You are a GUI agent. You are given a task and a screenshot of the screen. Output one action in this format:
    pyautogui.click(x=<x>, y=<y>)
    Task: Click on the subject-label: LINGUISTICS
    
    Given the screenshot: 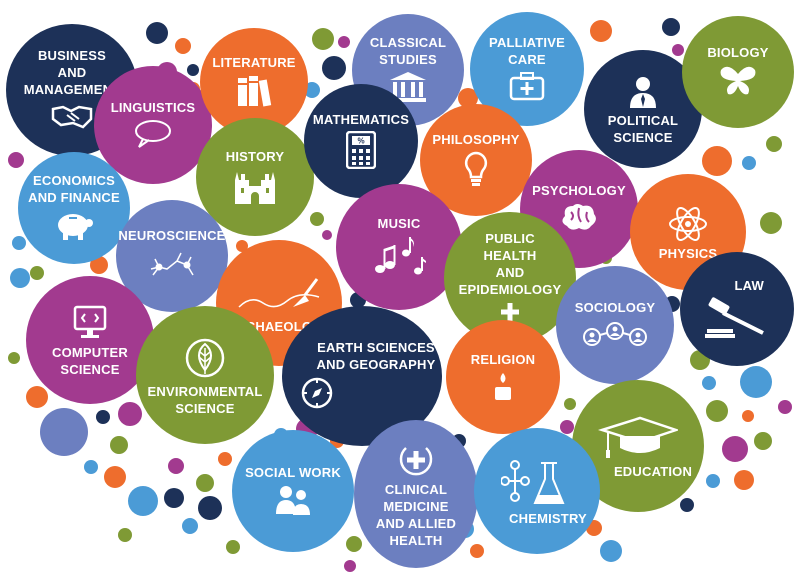 What is the action you would take?
    pyautogui.click(x=153, y=107)
    